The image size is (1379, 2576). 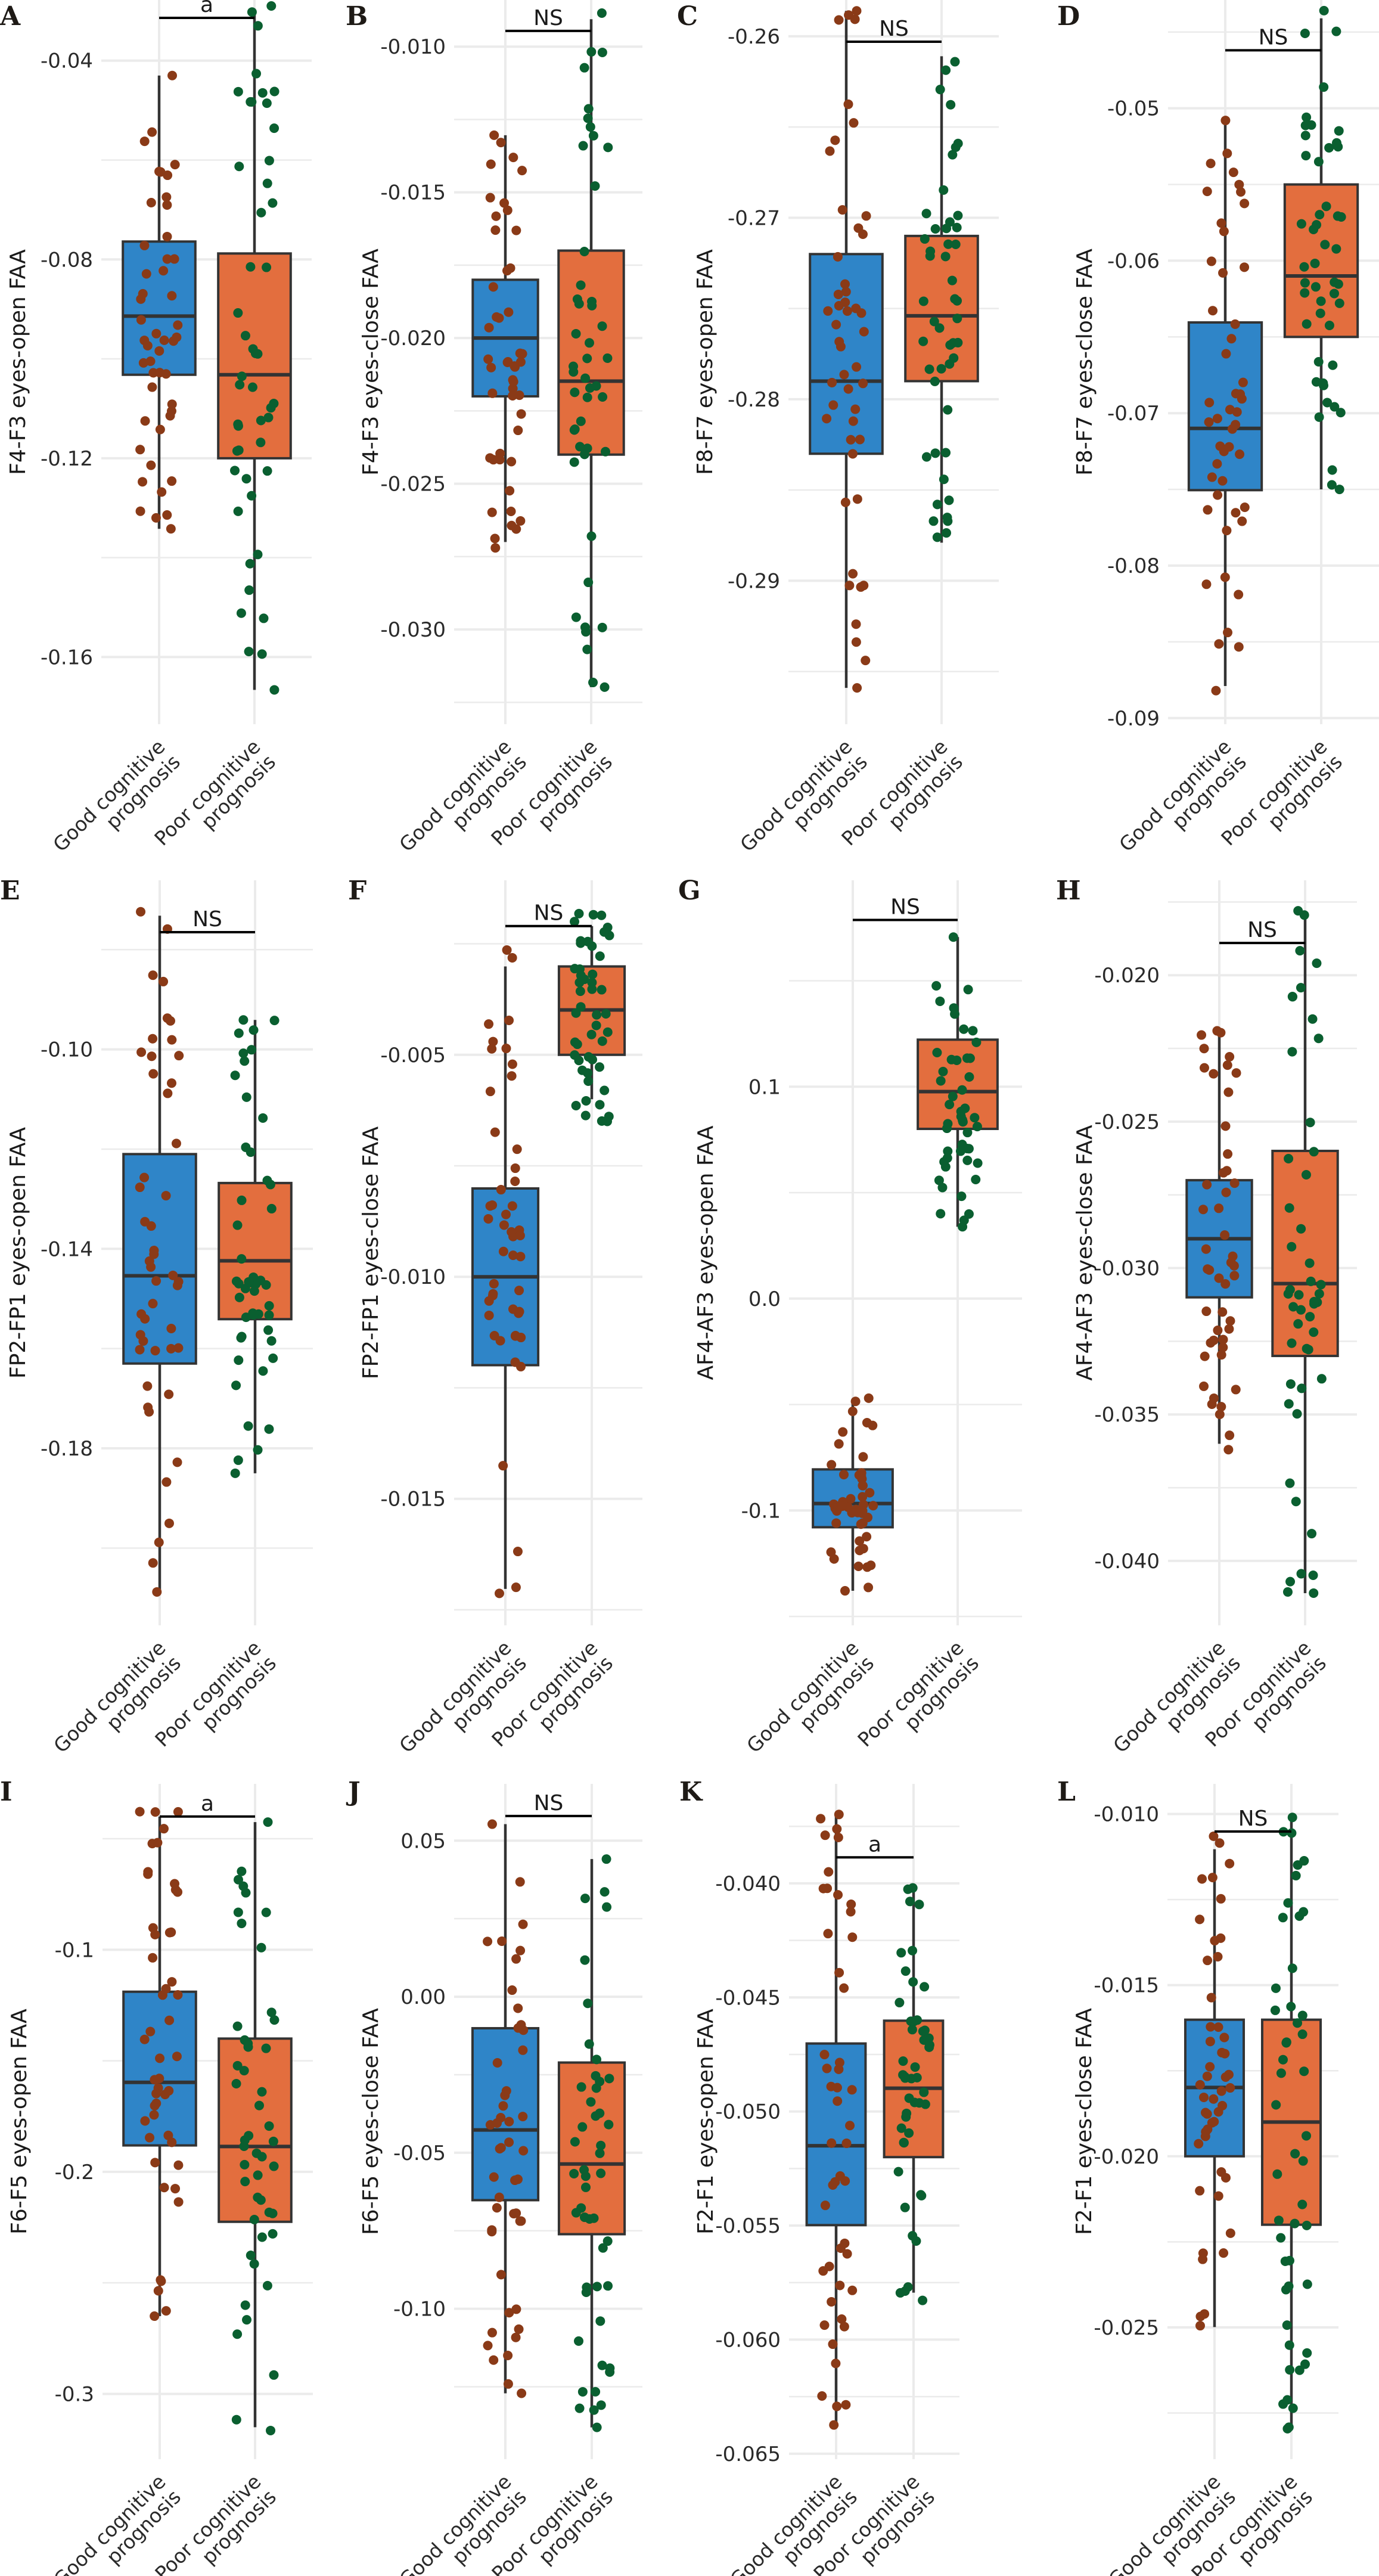 What do you see at coordinates (1126, 2328) in the screenshot?
I see `y-tick-label: -0.025` at bounding box center [1126, 2328].